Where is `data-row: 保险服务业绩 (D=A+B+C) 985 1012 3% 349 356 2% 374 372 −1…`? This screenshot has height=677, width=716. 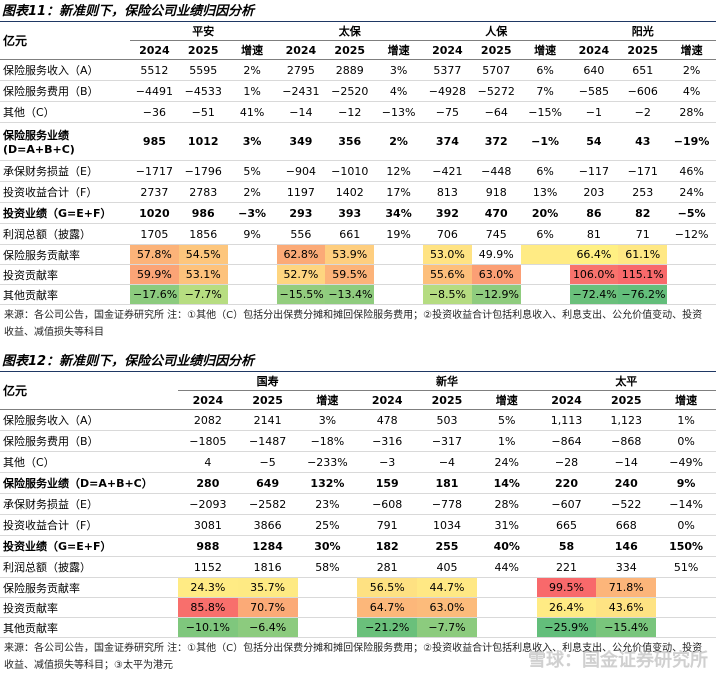
data-row: 保险服务业绩 (D=A+B+C) 985 1012 3% 349 356 2% 374 372 −1… is located at coordinates (358, 141).